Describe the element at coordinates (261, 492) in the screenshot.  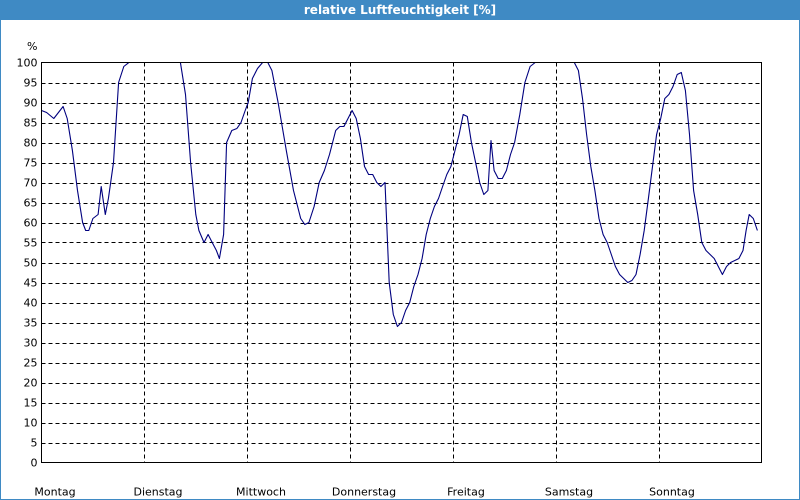
I see `x-tick-weekday: Mittwoch` at that location.